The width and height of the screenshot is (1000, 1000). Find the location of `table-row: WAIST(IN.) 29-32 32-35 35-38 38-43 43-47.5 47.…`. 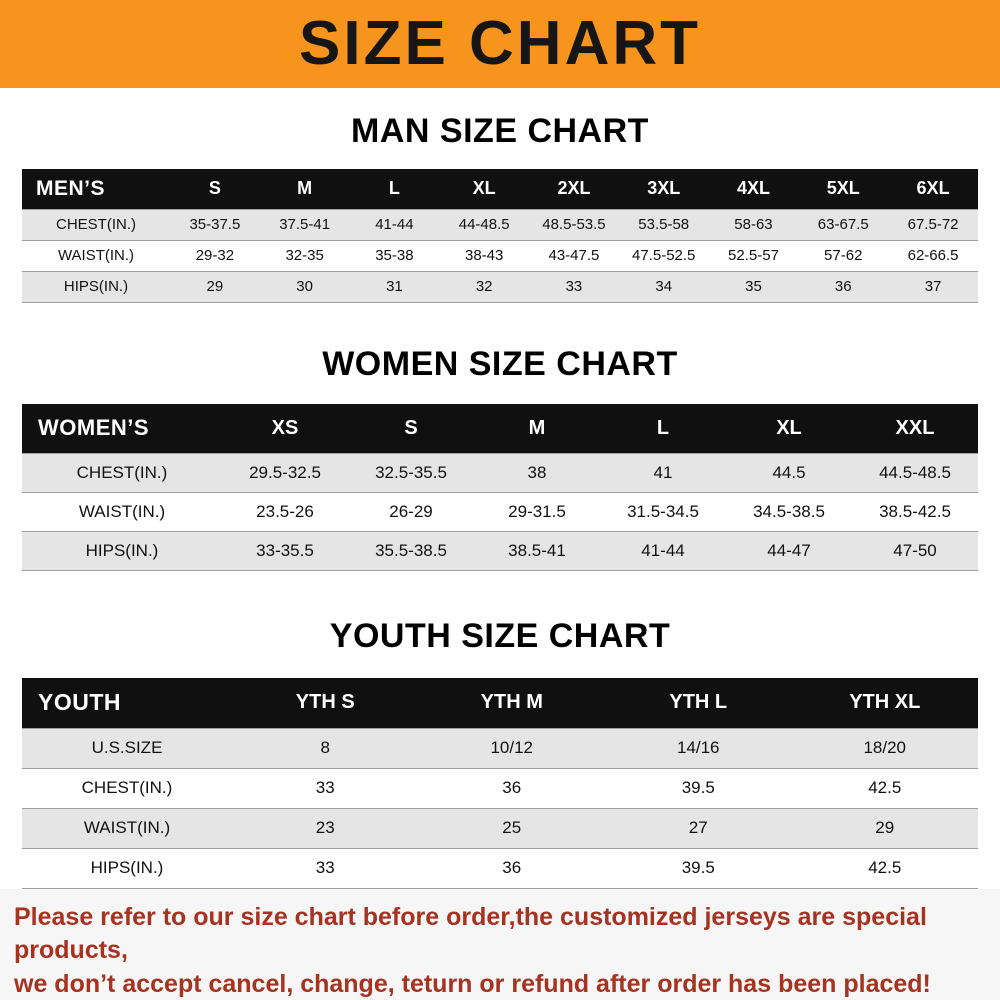

table-row: WAIST(IN.) 29-32 32-35 35-38 38-43 43-47.5 47.… is located at coordinates (500, 255).